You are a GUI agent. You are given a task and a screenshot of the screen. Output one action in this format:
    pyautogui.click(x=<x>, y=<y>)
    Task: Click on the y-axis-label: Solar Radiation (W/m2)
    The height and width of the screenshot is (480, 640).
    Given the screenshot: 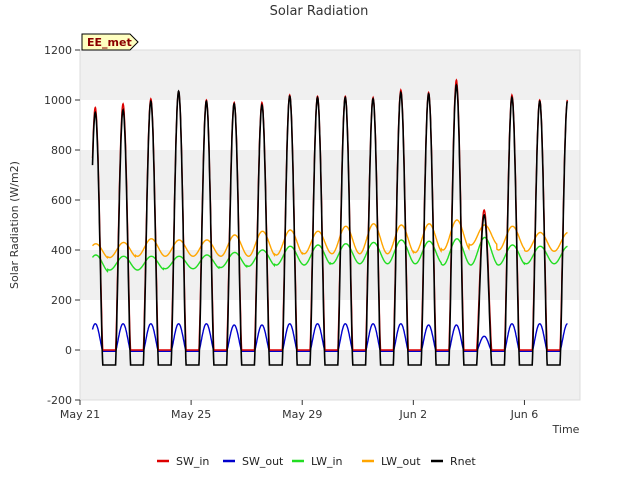 What is the action you would take?
    pyautogui.click(x=14, y=225)
    